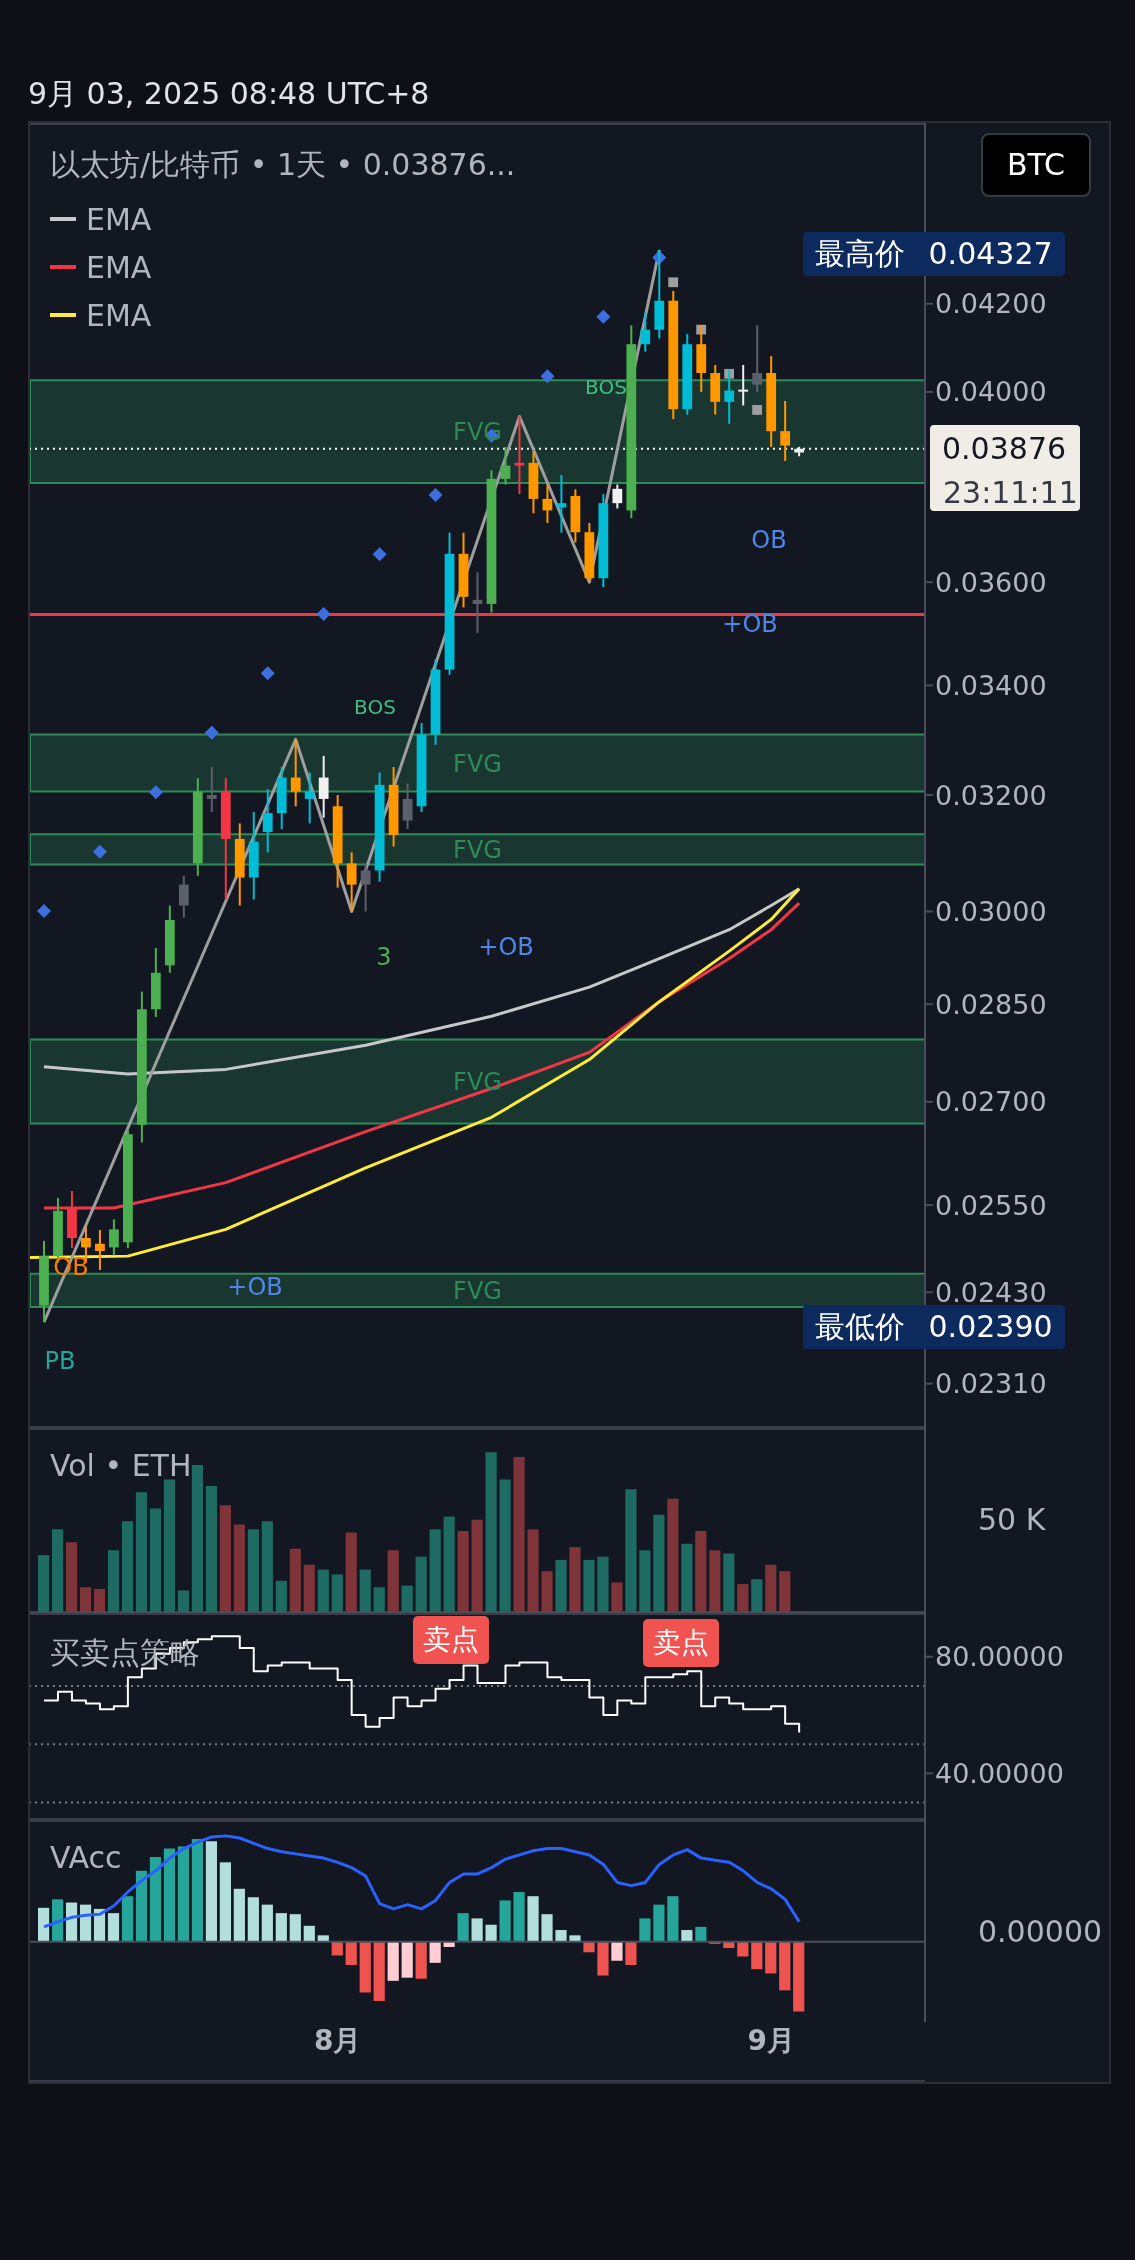 The image size is (1135, 2260). What do you see at coordinates (999, 1773) in the screenshot?
I see `y-tick-label: 40.00000` at bounding box center [999, 1773].